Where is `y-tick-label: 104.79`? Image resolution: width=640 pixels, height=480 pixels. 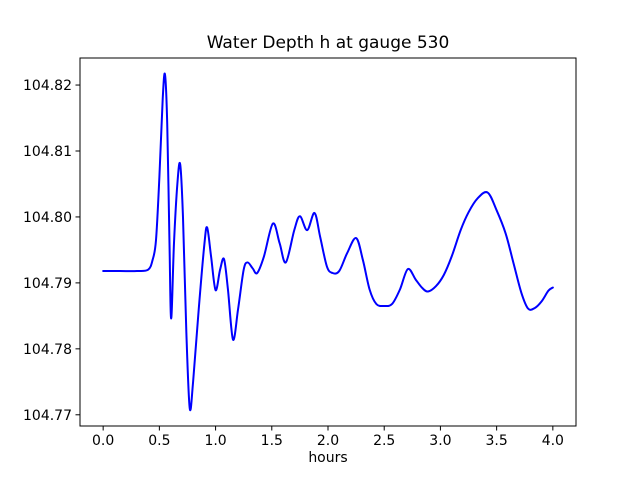
y-tick-label: 104.79 is located at coordinates (47, 284).